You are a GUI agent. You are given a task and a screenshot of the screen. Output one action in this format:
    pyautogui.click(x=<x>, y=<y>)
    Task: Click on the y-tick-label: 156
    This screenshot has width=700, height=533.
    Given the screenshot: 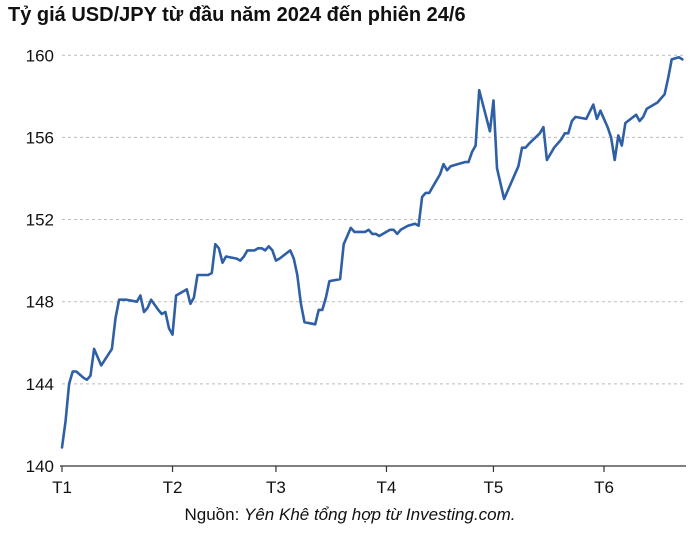 What is the action you would take?
    pyautogui.click(x=40, y=137)
    